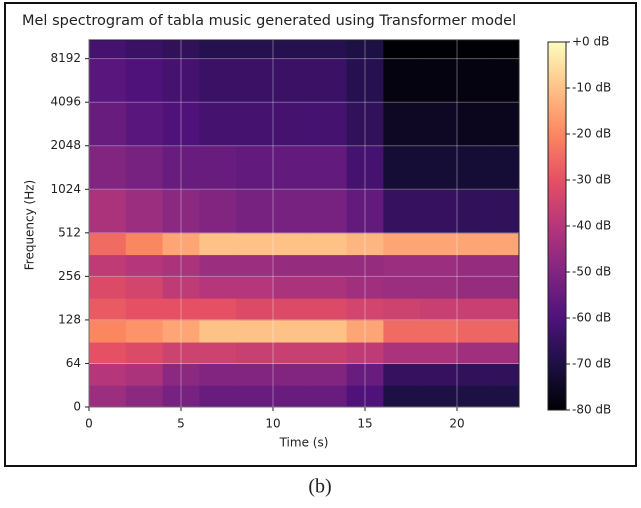 This screenshot has width=641, height=508. I want to click on y-tick-label: 256, so click(69, 276).